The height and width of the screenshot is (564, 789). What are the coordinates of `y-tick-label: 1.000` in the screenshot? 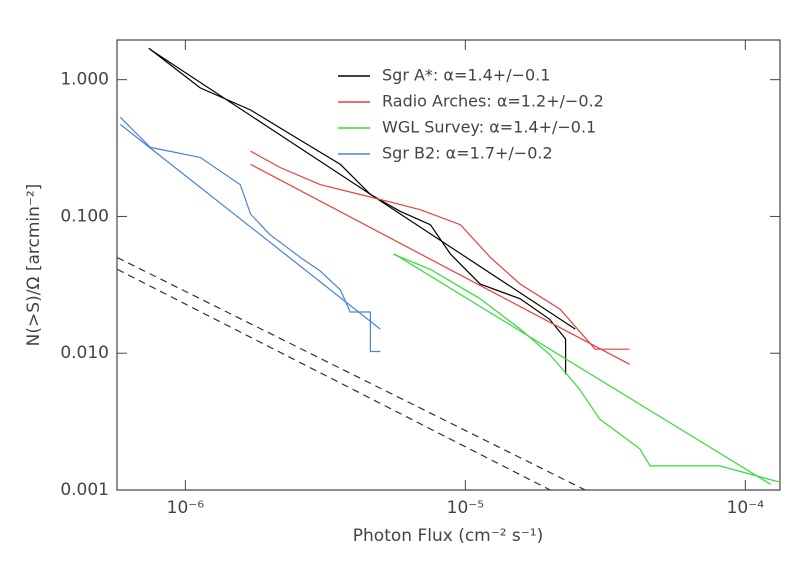 It's located at (84, 80).